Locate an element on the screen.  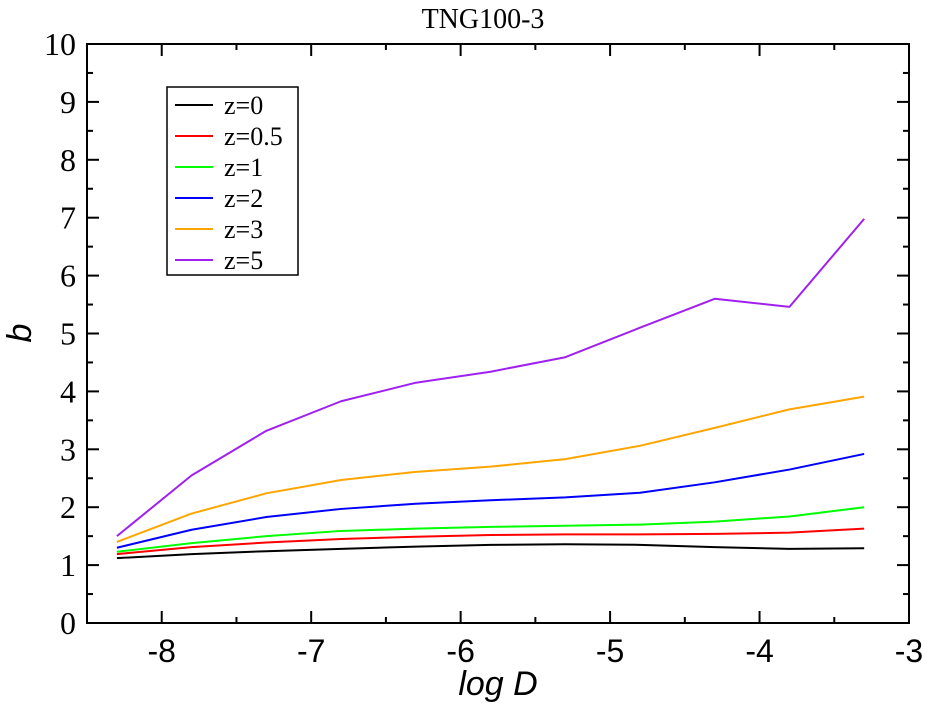
chart-title: TNG100-3 is located at coordinates (483, 19).